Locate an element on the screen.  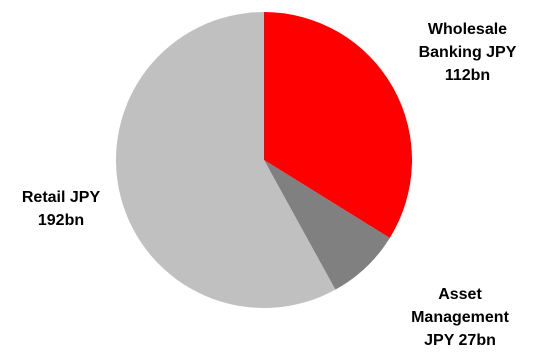
slice-label-asset-management: Asset Management JPY 27bn is located at coordinates (460, 317).